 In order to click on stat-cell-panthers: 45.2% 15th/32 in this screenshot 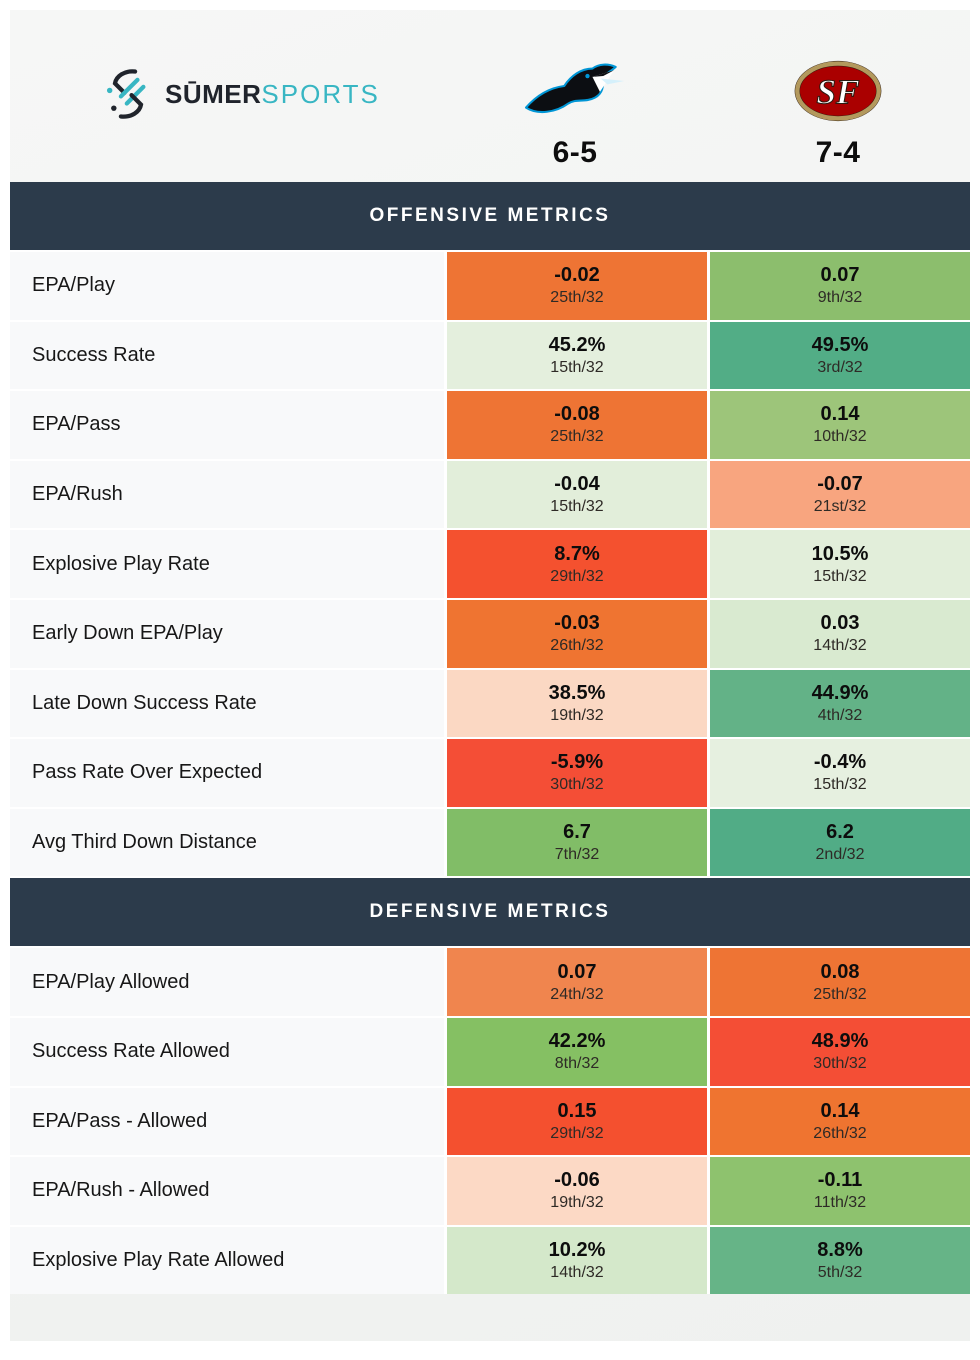, I will do `click(577, 355)`.